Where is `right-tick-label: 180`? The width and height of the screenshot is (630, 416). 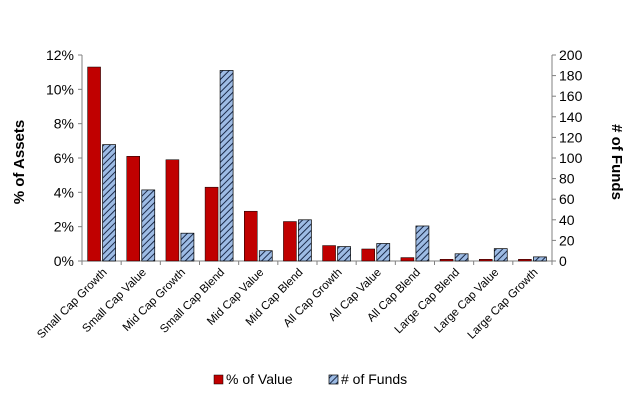
right-tick-label: 180 is located at coordinates (571, 76).